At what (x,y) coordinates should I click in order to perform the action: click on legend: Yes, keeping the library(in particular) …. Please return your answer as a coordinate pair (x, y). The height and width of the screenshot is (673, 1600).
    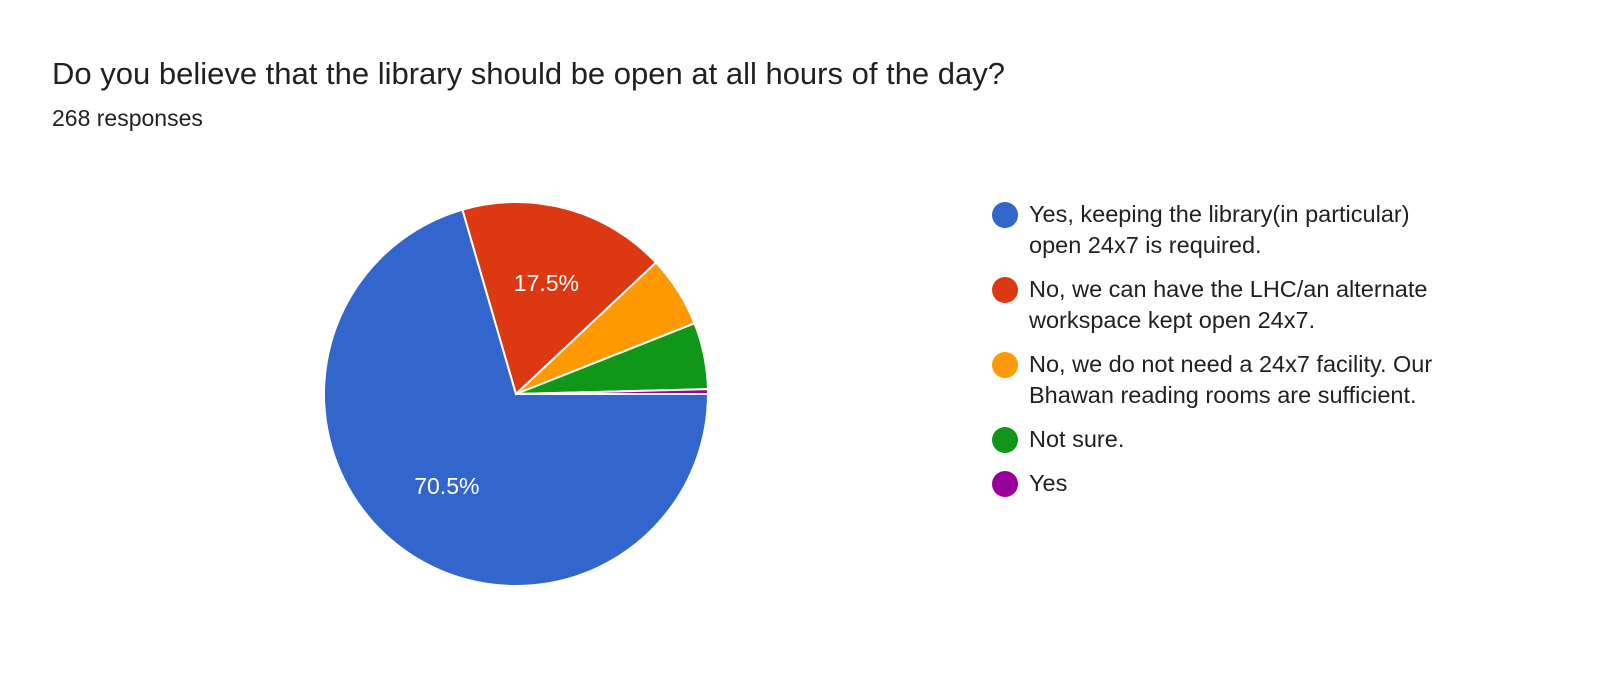
    Looking at the image, I should click on (1227, 355).